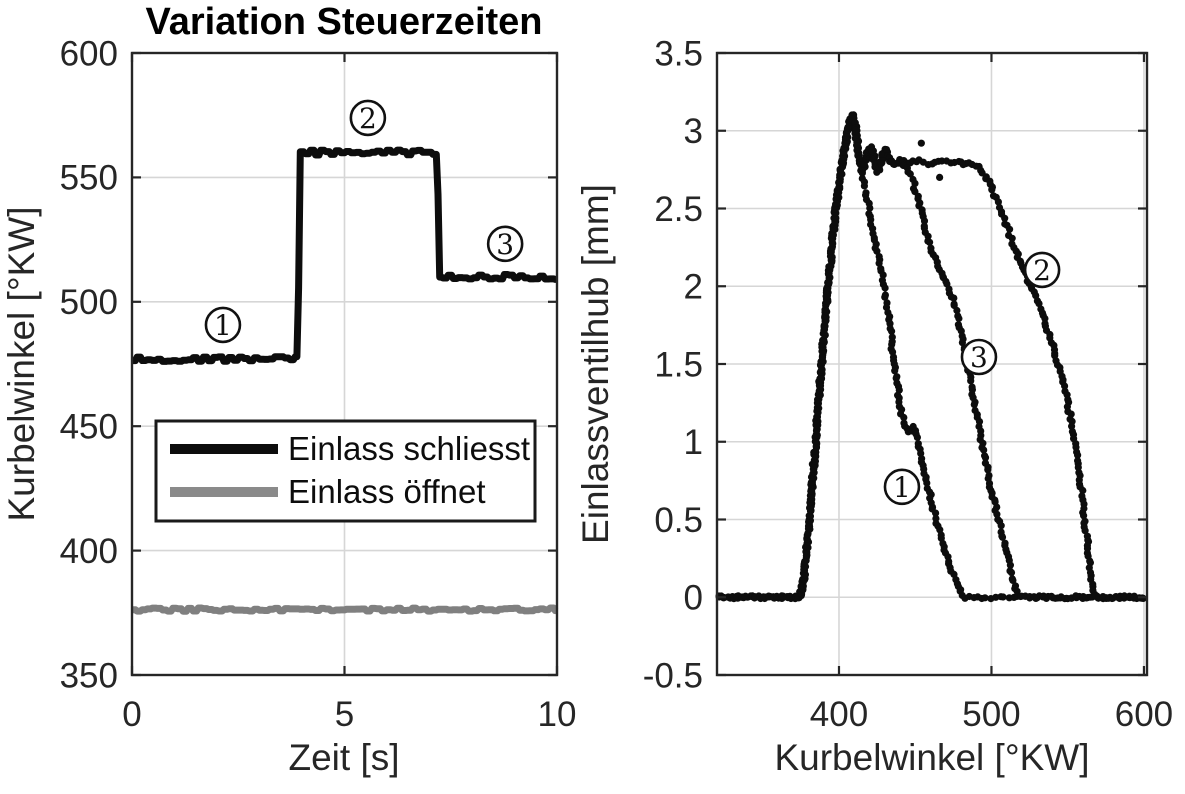  I want to click on y-tick-label: -0.5, so click(673, 675).